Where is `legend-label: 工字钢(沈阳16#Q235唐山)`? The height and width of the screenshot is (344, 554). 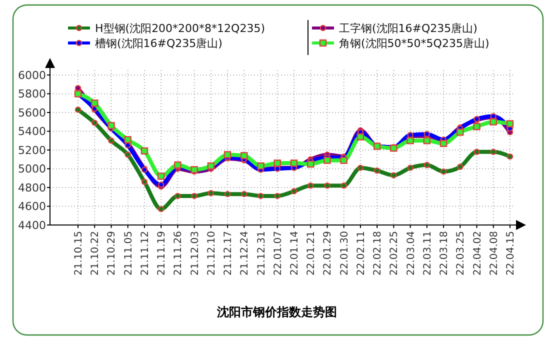
legend-label: 工字钢(沈阳16#Q235唐山) is located at coordinates (408, 28).